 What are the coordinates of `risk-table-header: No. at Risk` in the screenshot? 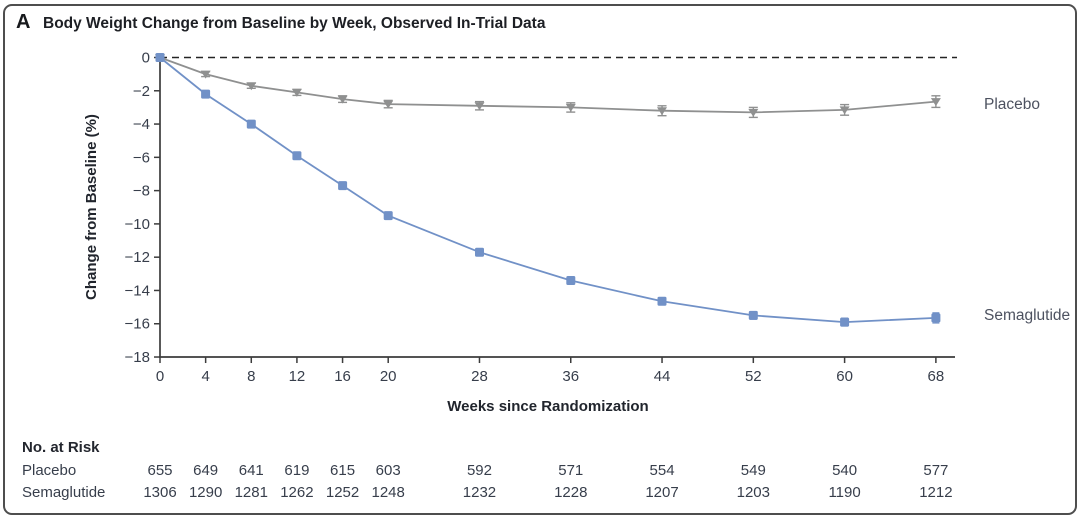 It's located at (61, 447).